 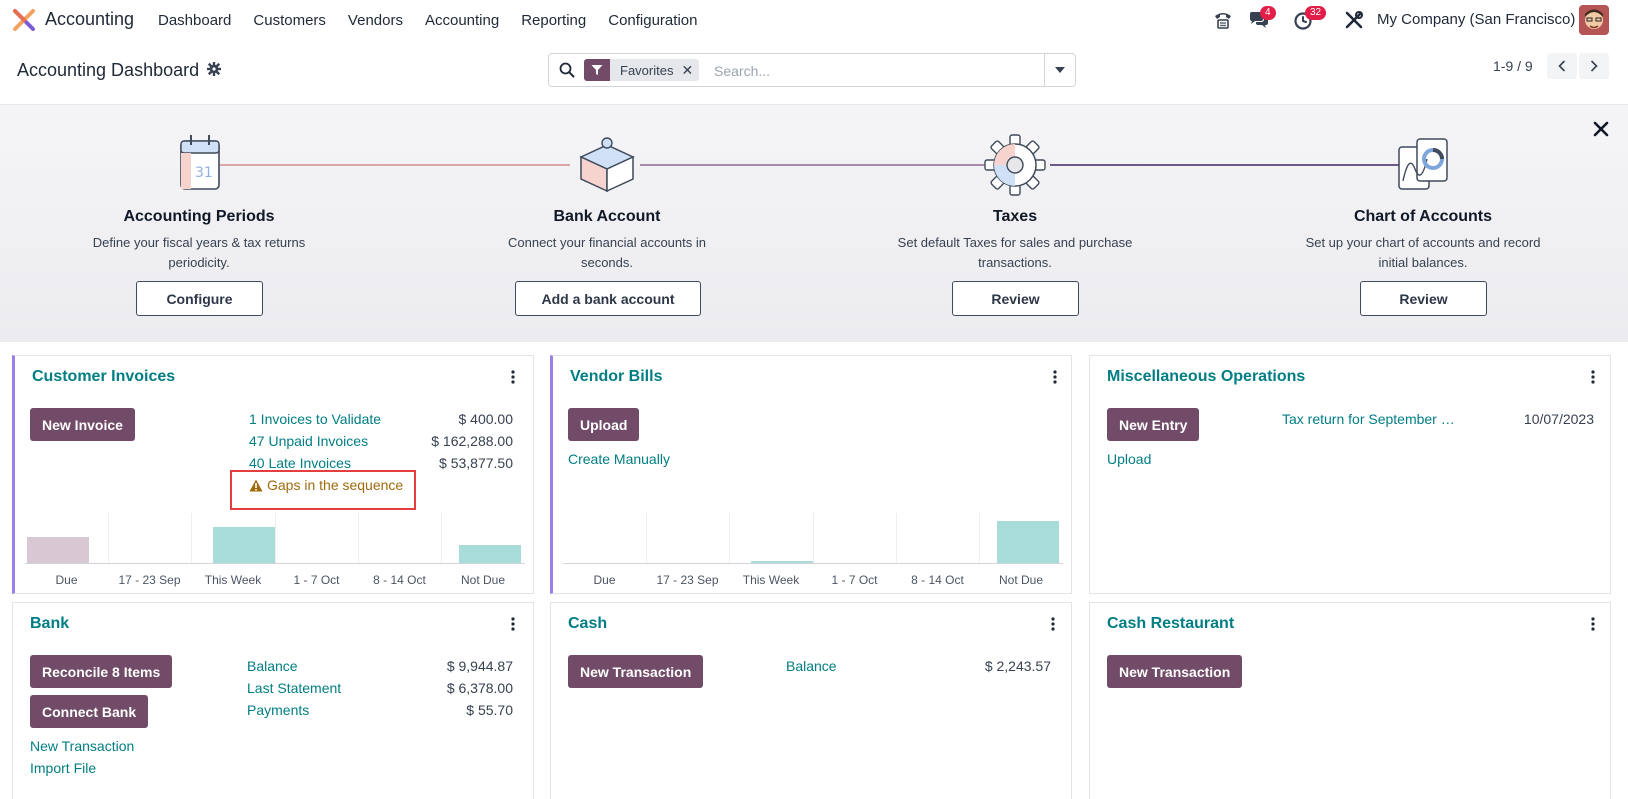 I want to click on svg-text: 31, so click(x=204, y=173).